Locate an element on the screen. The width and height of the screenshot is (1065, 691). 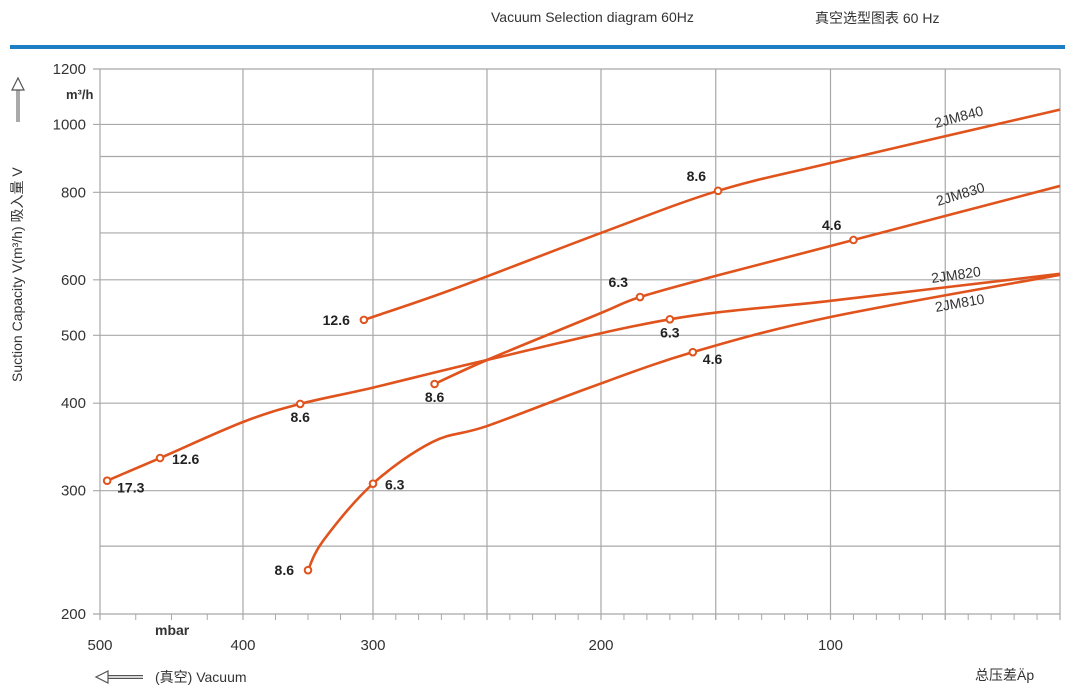
y-tick-label: 1000 is located at coordinates (69, 124).